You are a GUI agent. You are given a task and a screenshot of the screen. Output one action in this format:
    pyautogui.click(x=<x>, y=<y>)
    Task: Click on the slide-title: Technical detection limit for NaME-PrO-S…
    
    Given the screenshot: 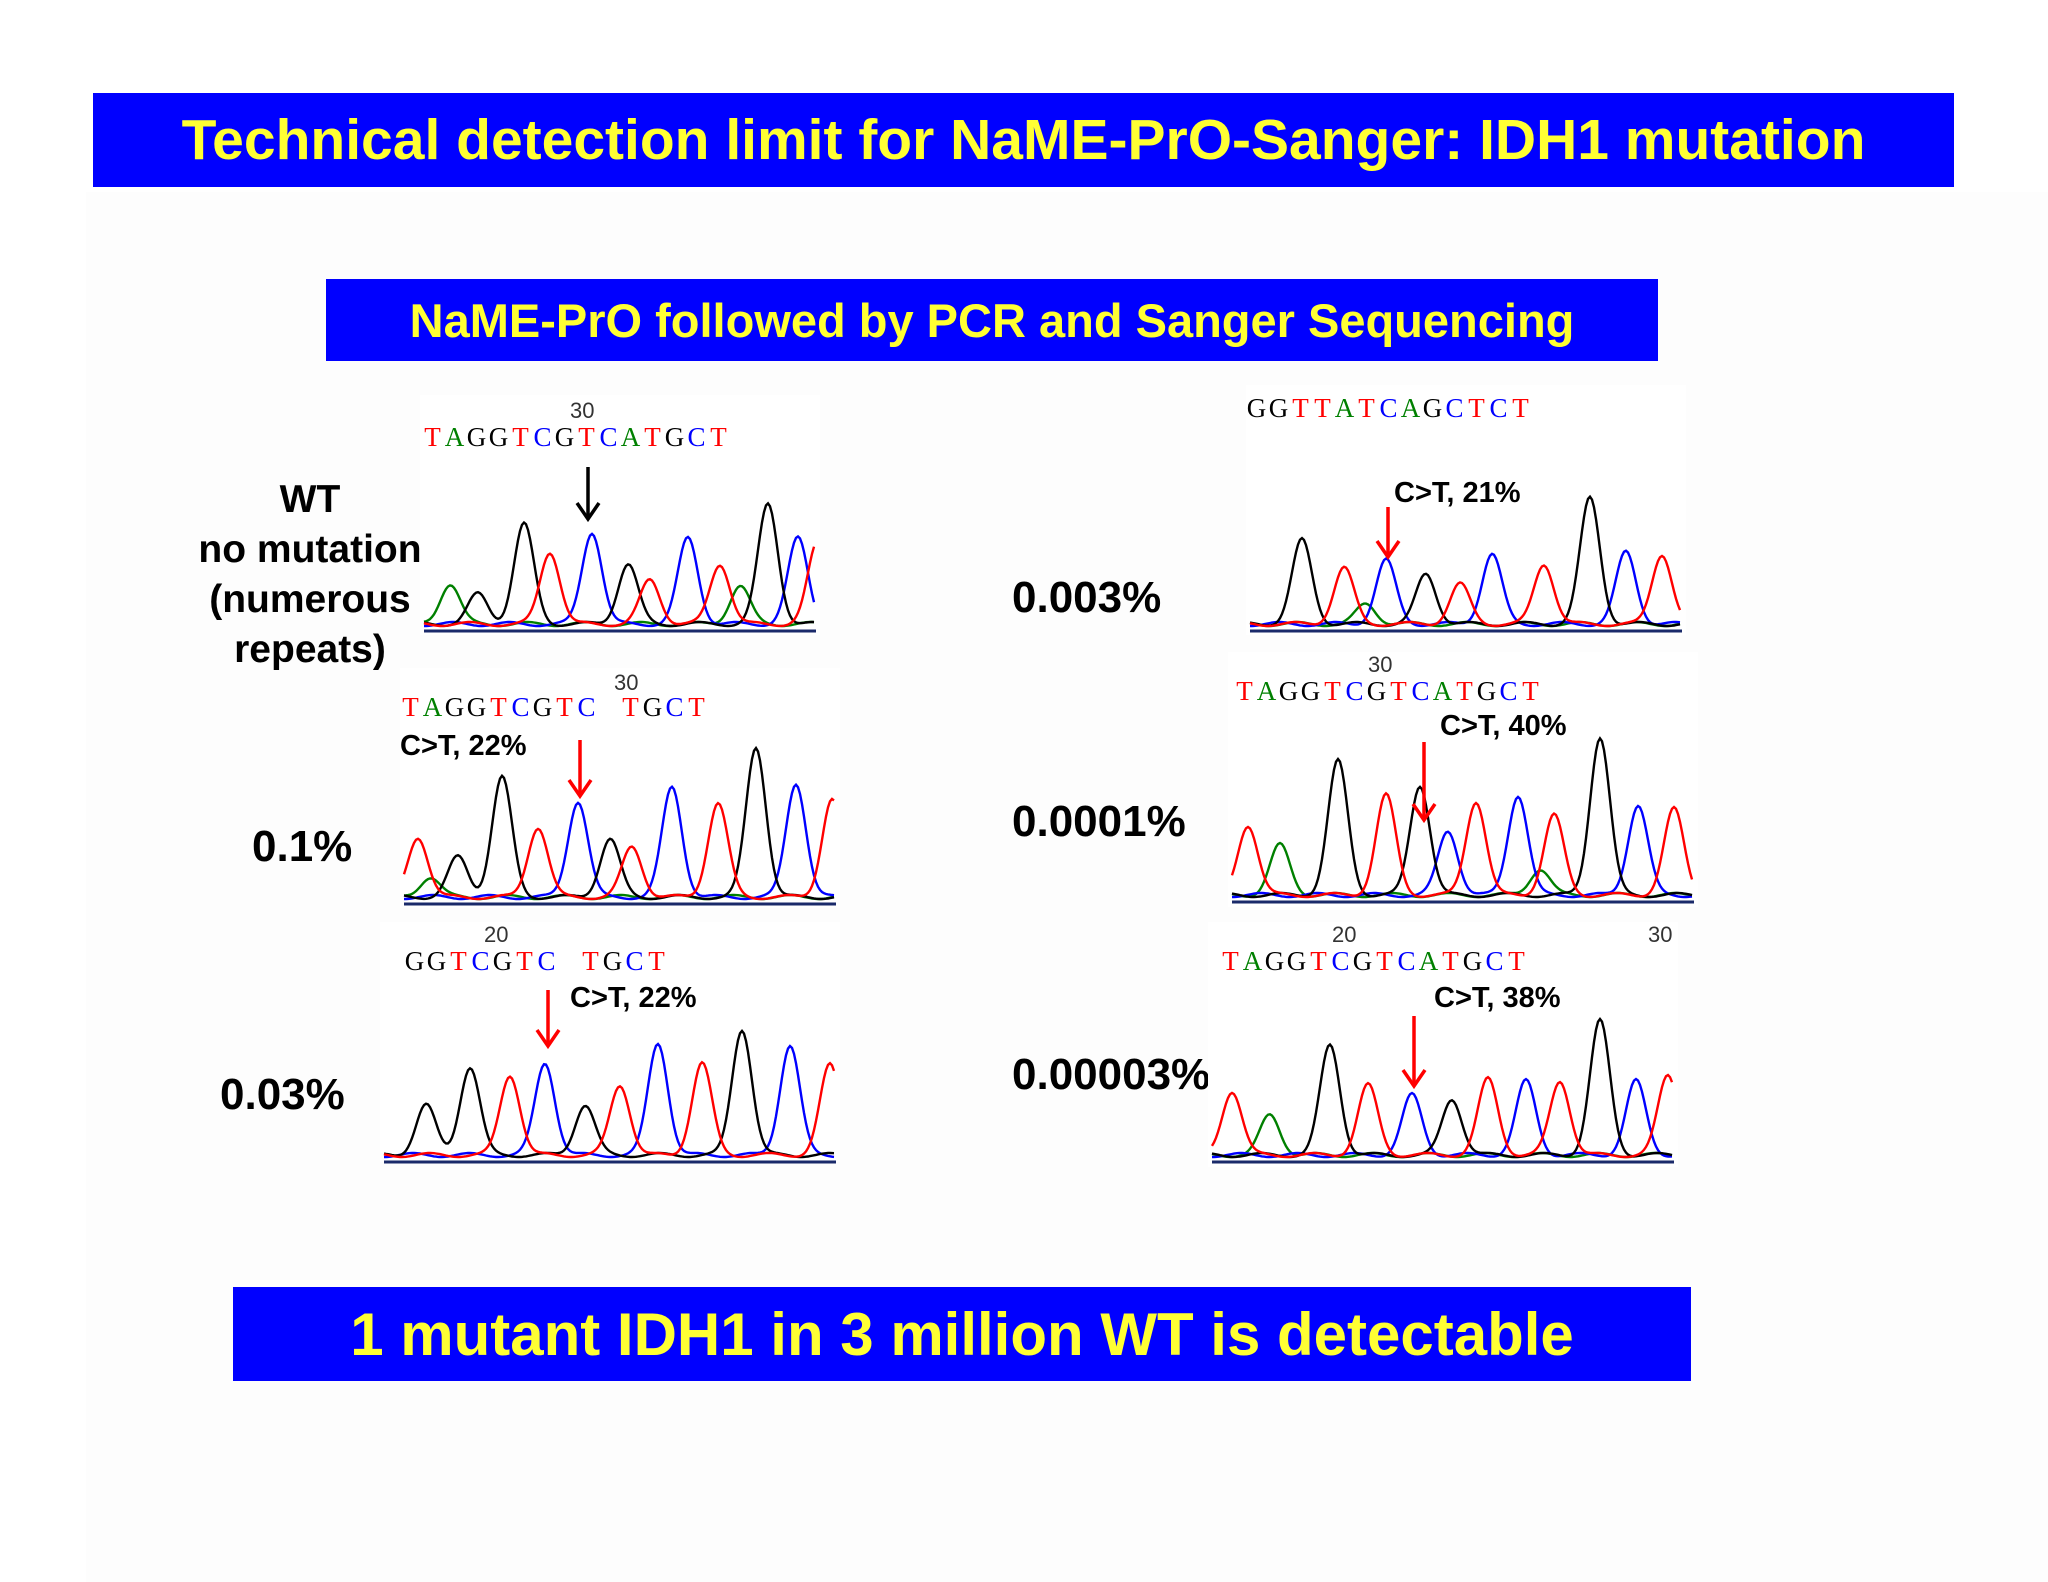 What is the action you would take?
    pyautogui.click(x=1023, y=140)
    